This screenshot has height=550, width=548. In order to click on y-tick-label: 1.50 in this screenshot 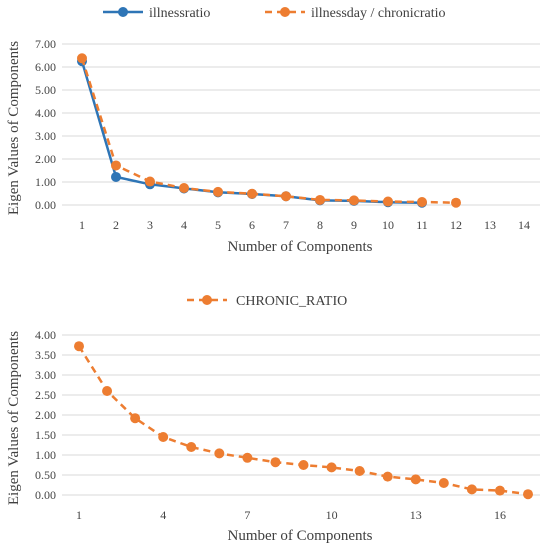, I will do `click(45, 435)`.